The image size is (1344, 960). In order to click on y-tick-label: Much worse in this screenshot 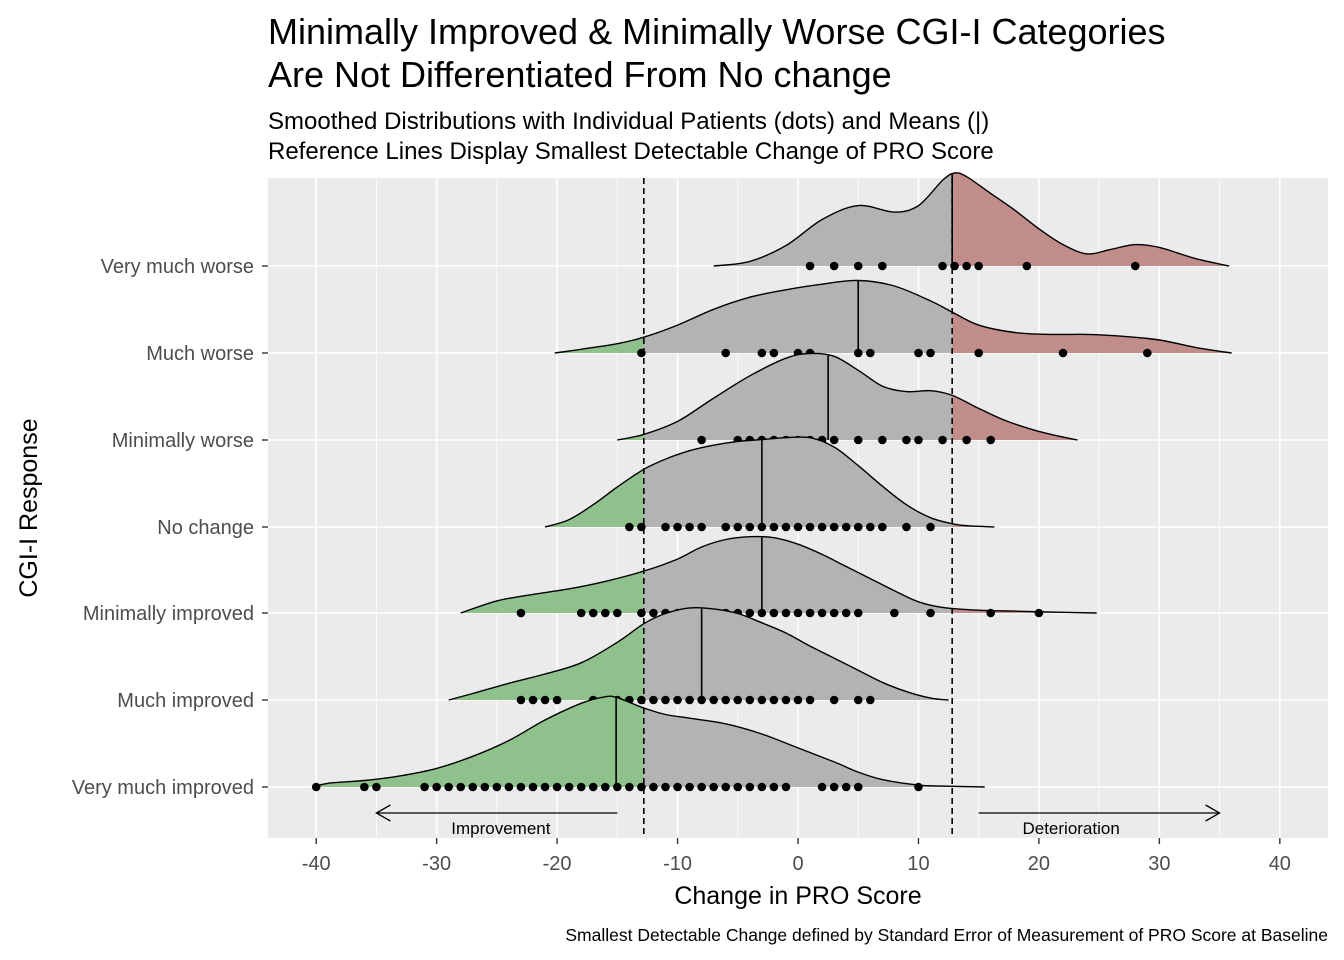, I will do `click(200, 354)`.